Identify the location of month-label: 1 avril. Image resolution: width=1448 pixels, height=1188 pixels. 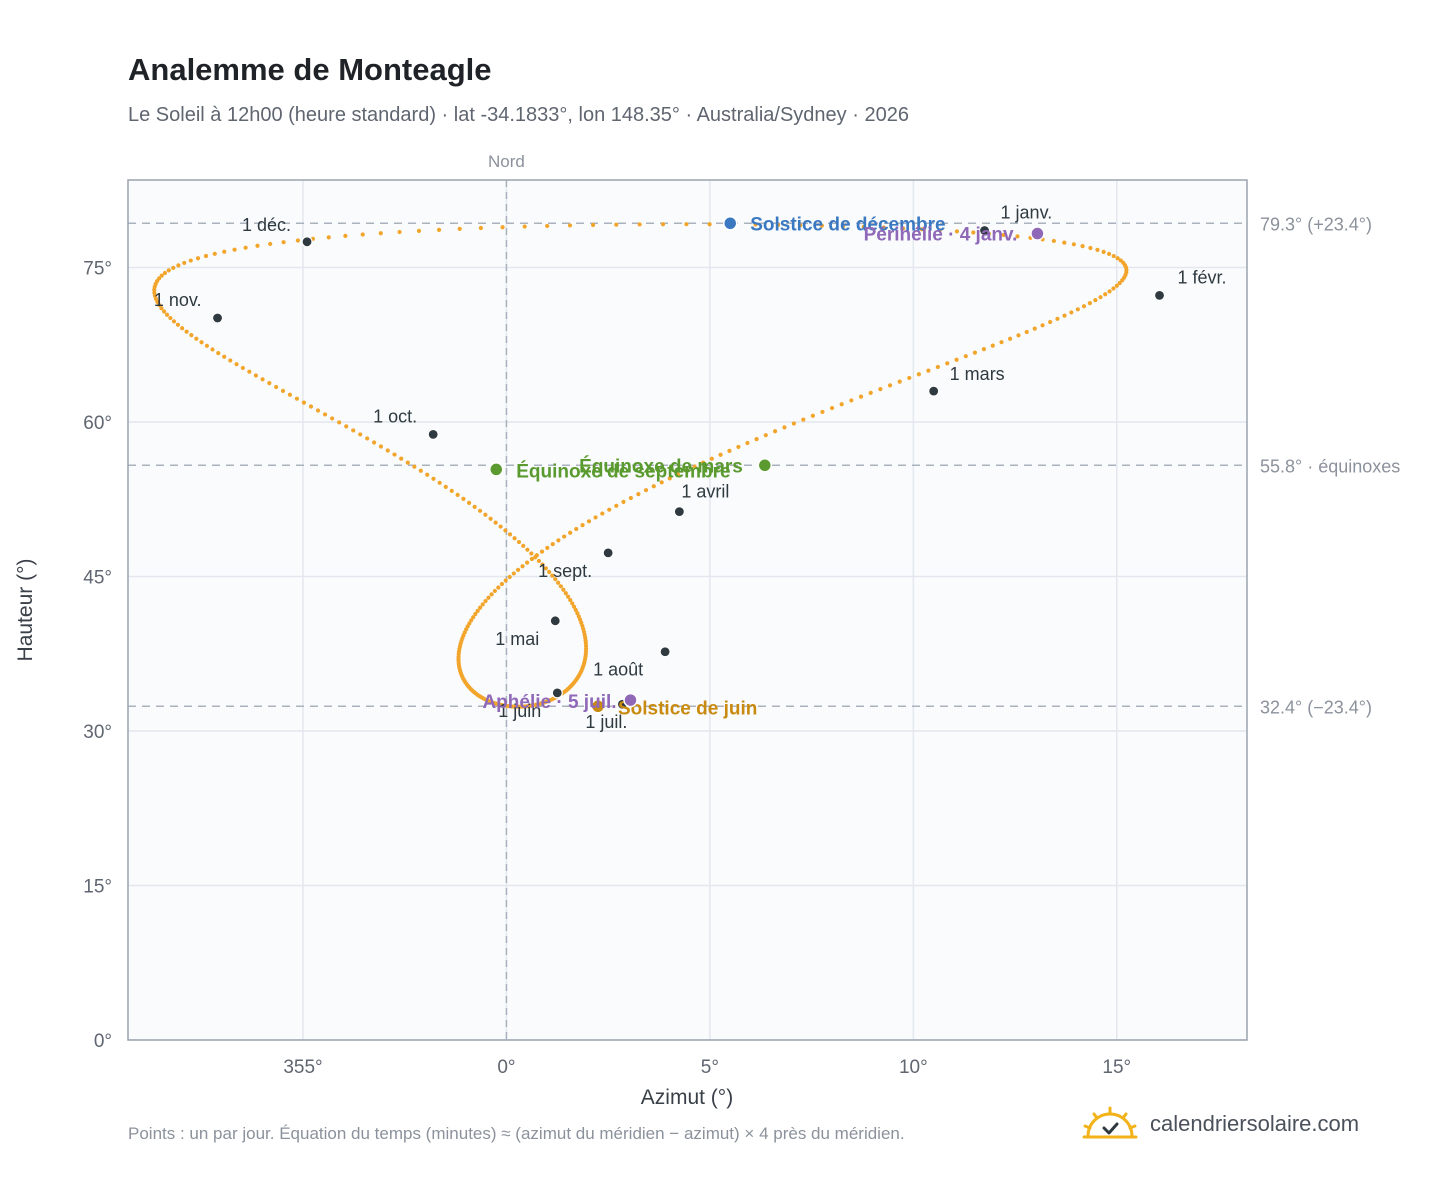
(705, 492).